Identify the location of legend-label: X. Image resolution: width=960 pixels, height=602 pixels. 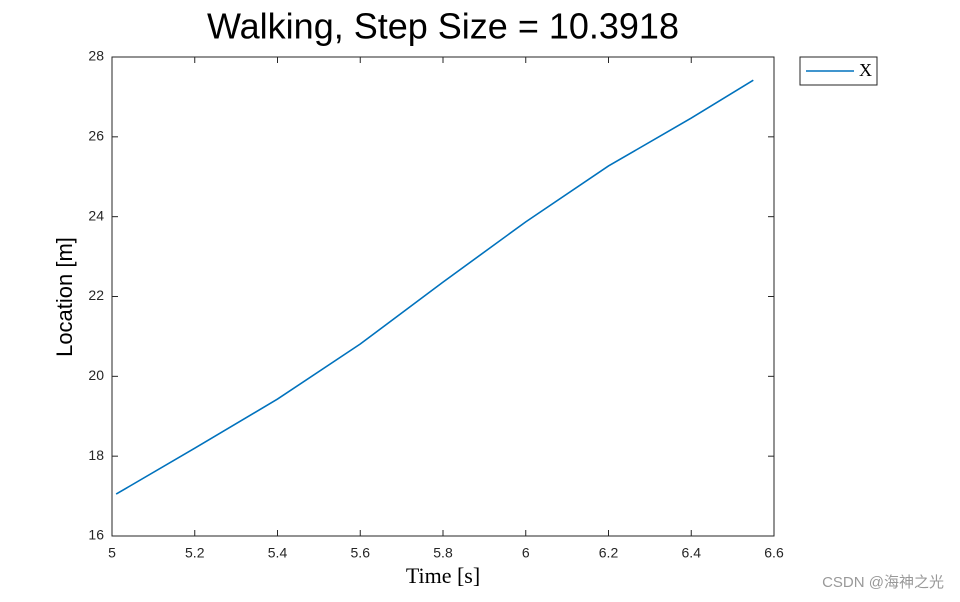
(865, 70).